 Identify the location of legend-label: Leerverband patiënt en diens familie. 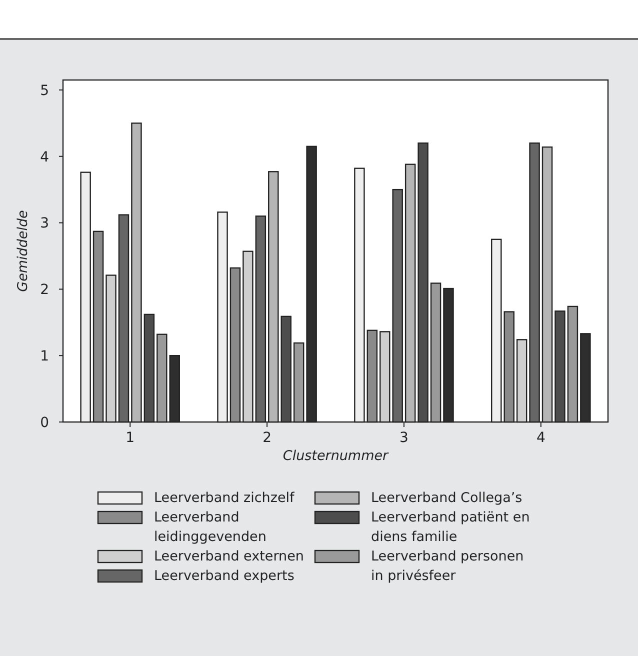
(450, 527).